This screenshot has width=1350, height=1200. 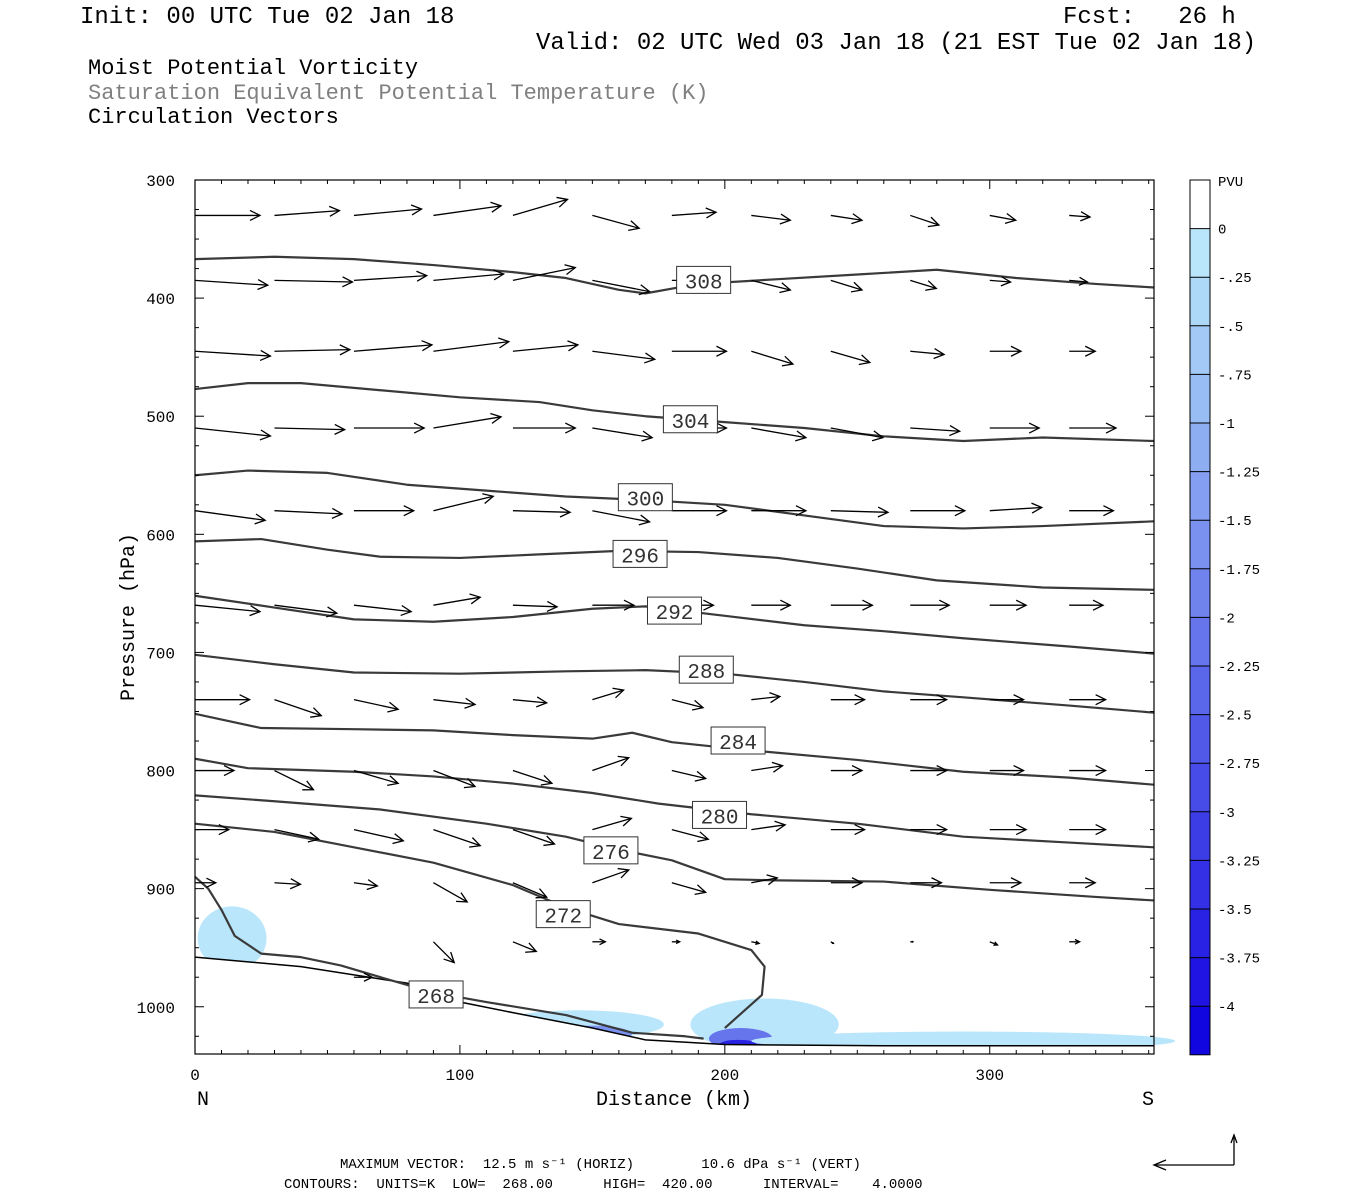 What do you see at coordinates (1148, 1100) in the screenshot?
I see `x-end-label-right: S` at bounding box center [1148, 1100].